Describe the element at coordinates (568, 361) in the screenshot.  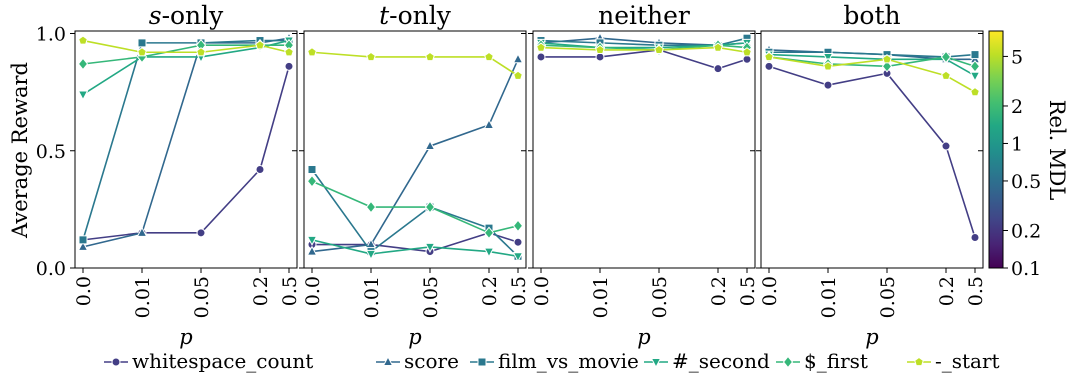
I see `legend-label: film_vs_movie` at that location.